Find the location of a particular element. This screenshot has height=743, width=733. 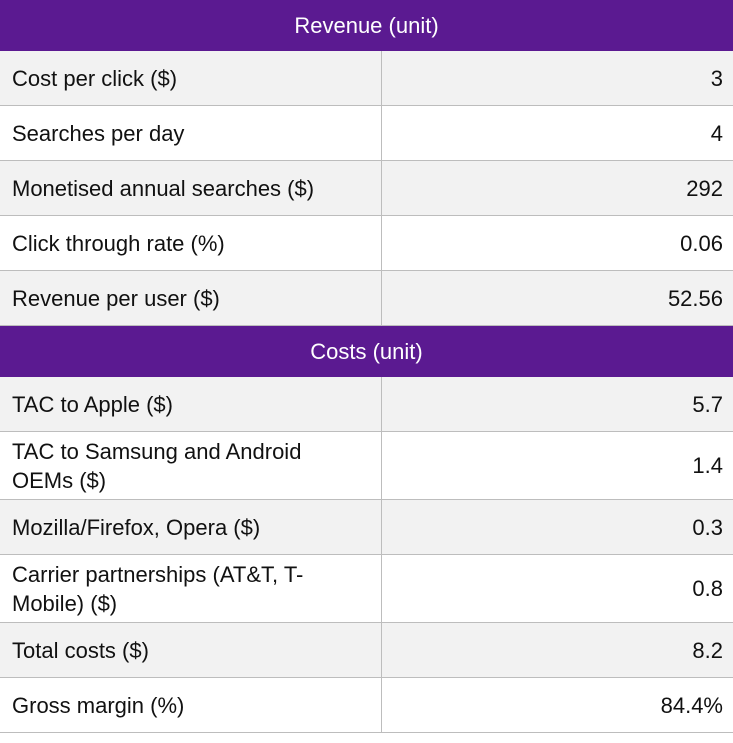

table-row: Click through rate (%) 0.06 is located at coordinates (366, 243).